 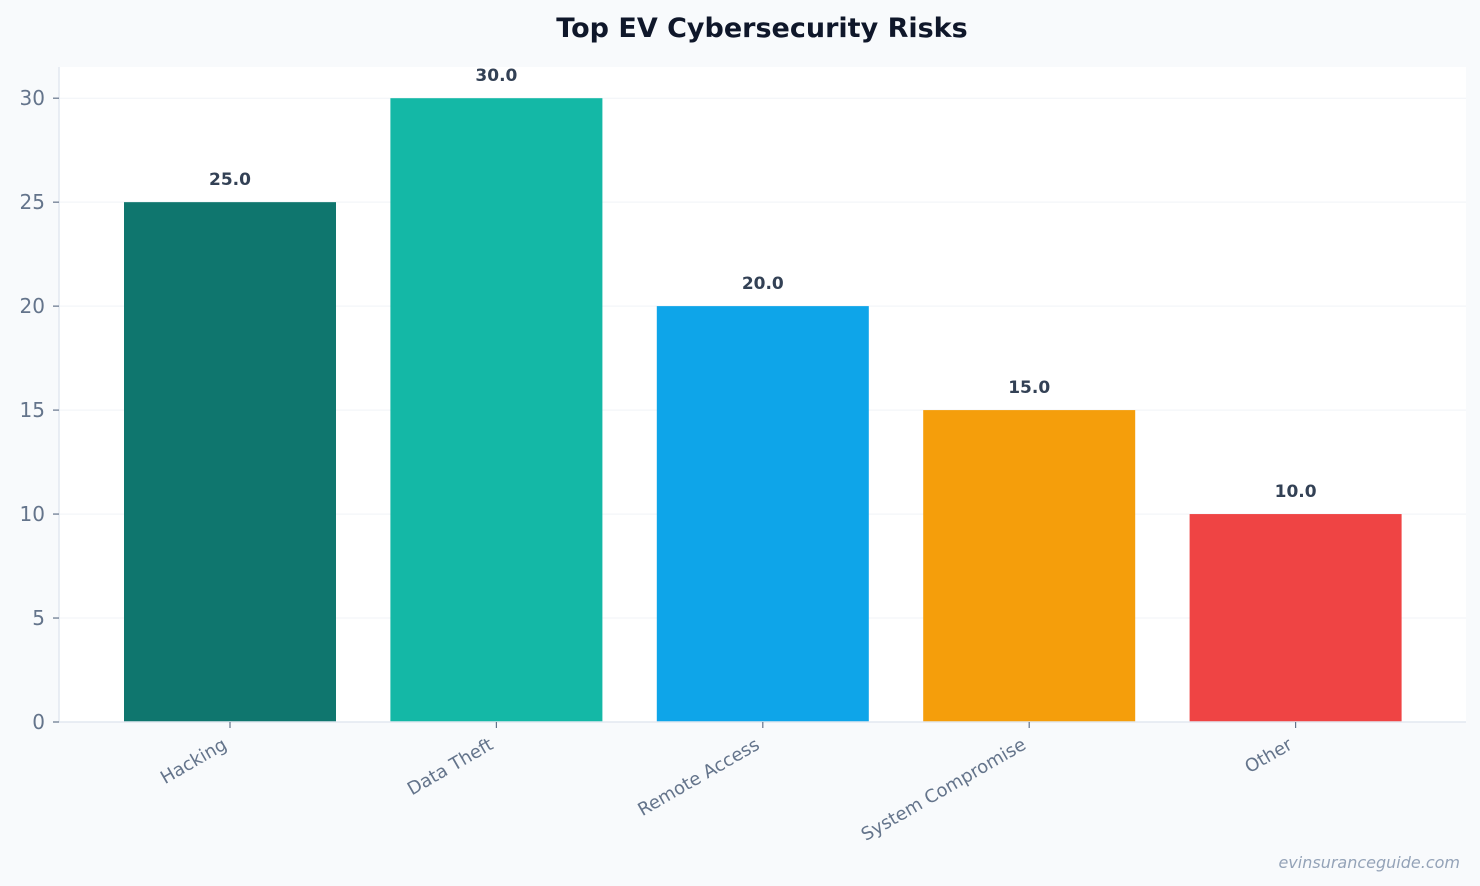 What do you see at coordinates (1295, 618) in the screenshot?
I see `bar-other` at bounding box center [1295, 618].